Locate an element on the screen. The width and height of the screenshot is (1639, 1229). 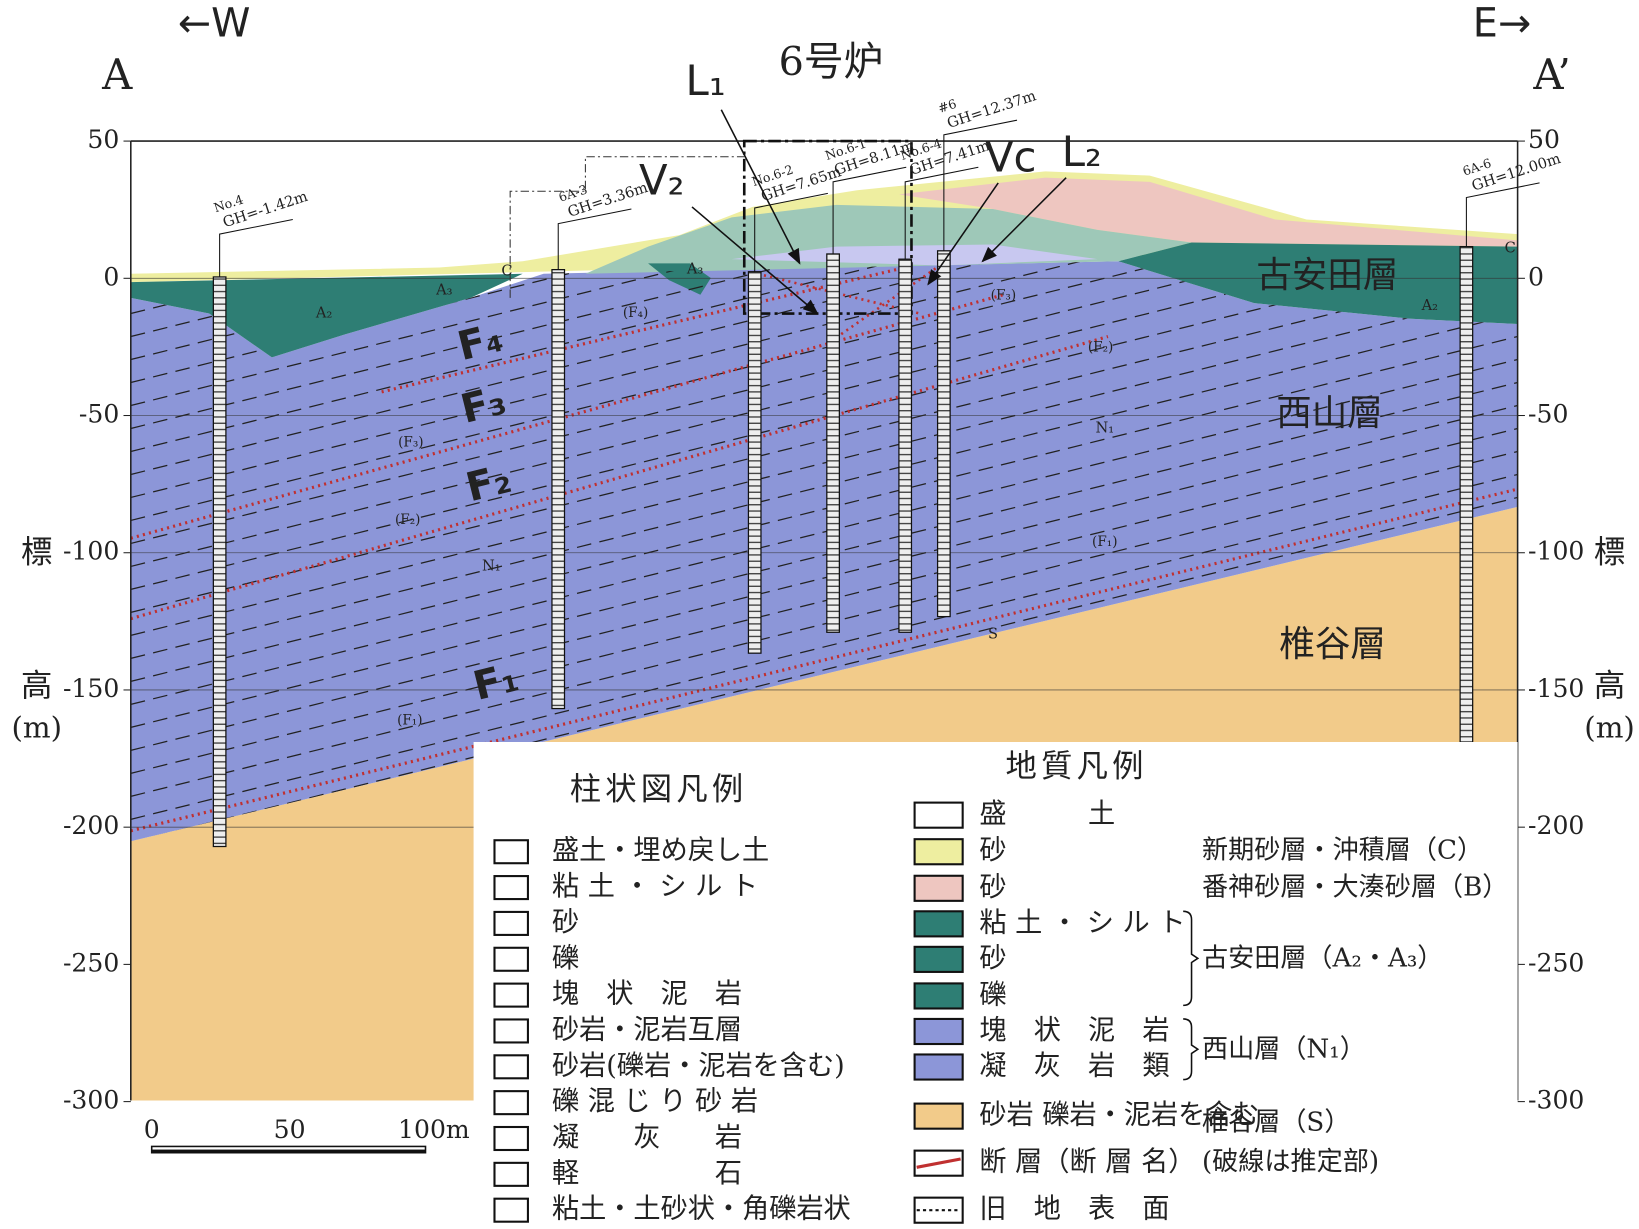
feature-label: L₂ is located at coordinates (1082, 151).